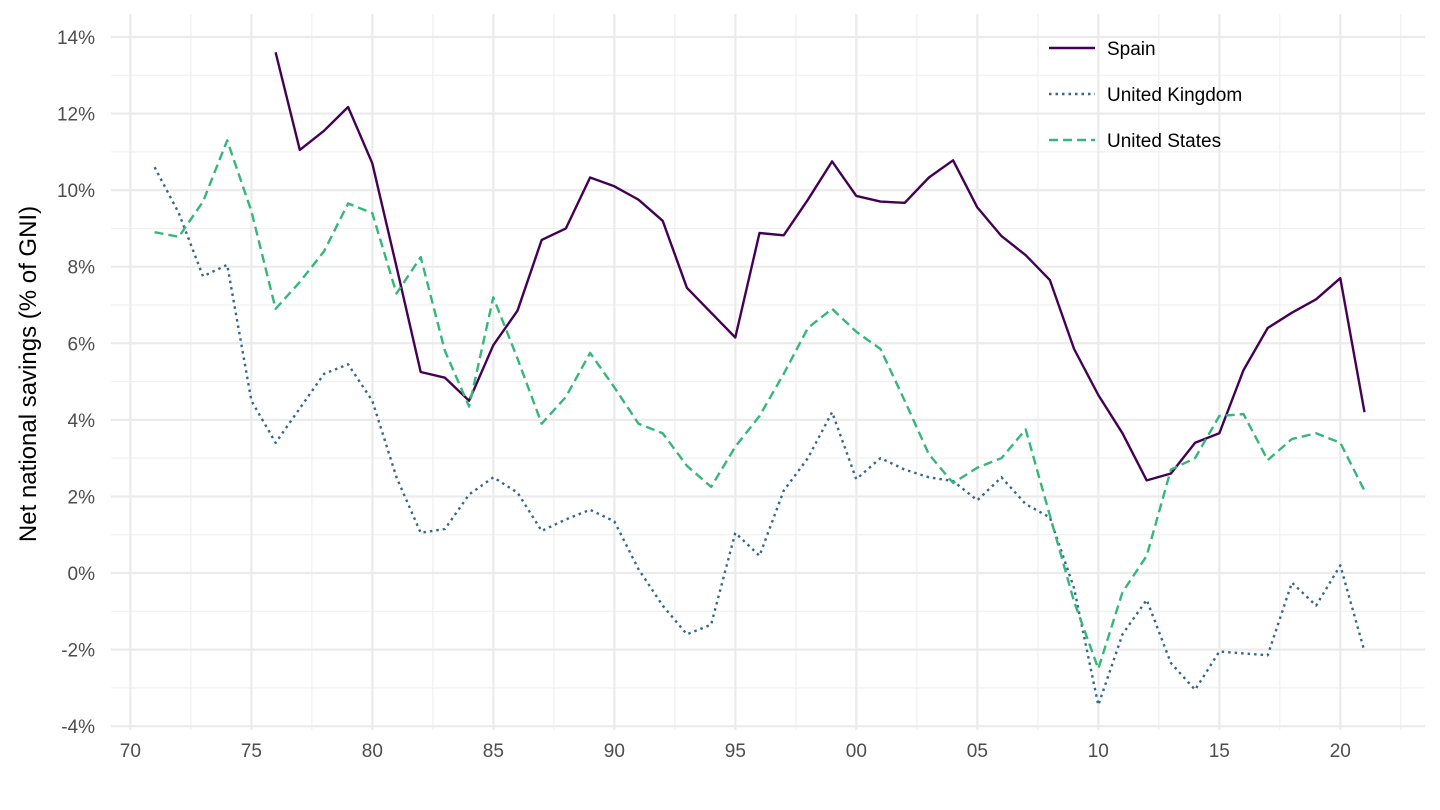  What do you see at coordinates (977, 751) in the screenshot?
I see `x-tick-label: 05` at bounding box center [977, 751].